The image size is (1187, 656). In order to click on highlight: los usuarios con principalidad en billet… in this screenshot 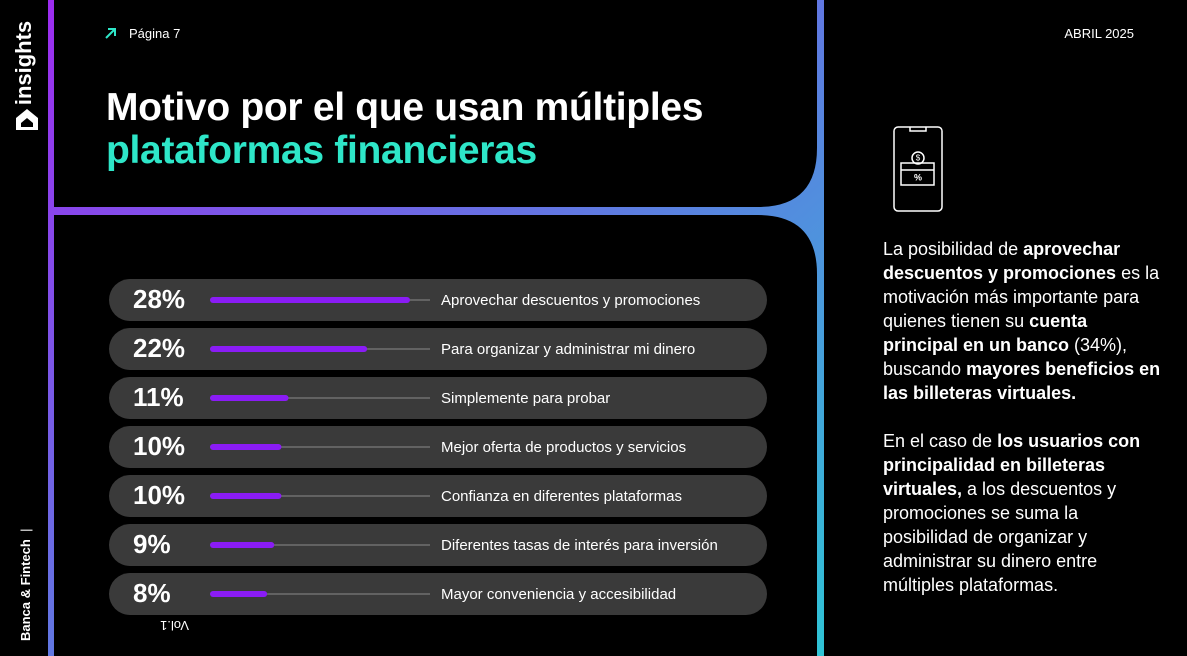, I will do `click(1012, 465)`.